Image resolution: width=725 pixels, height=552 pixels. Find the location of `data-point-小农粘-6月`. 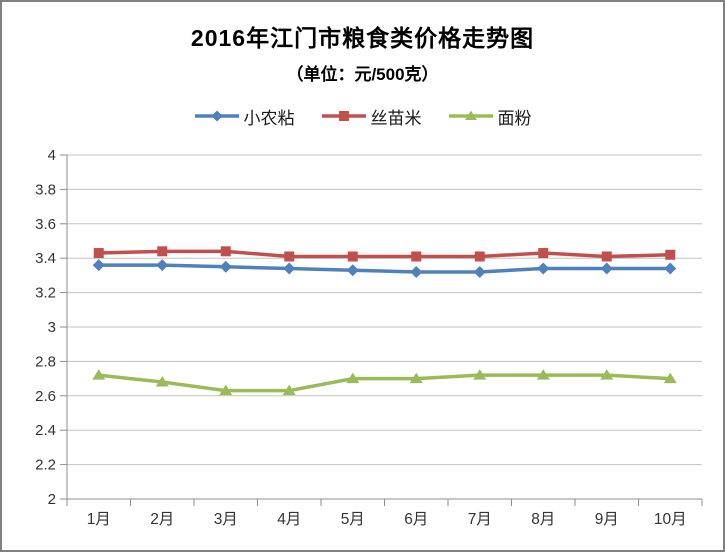

data-point-小农粘-6月 is located at coordinates (416, 271).